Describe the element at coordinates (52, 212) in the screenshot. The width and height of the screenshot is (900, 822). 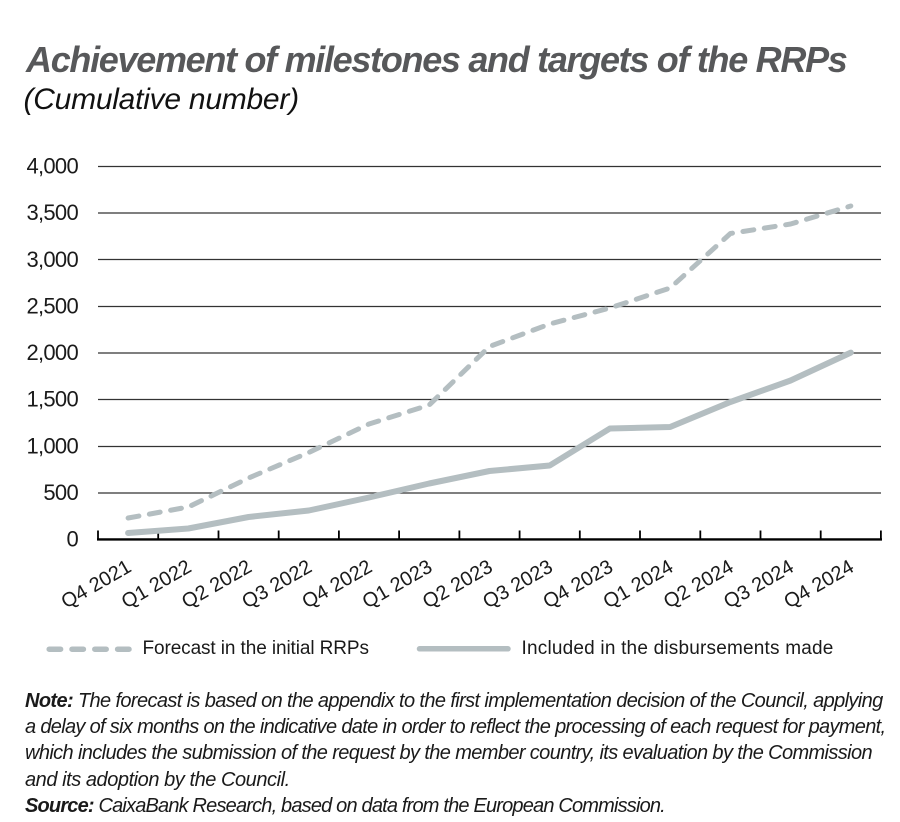
I see `svg-text: 3,500` at that location.